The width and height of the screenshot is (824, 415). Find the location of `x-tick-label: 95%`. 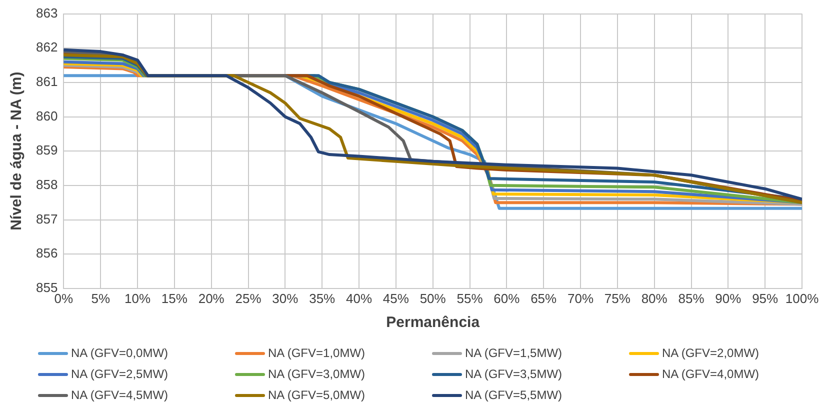

x-tick-label: 95% is located at coordinates (765, 298).